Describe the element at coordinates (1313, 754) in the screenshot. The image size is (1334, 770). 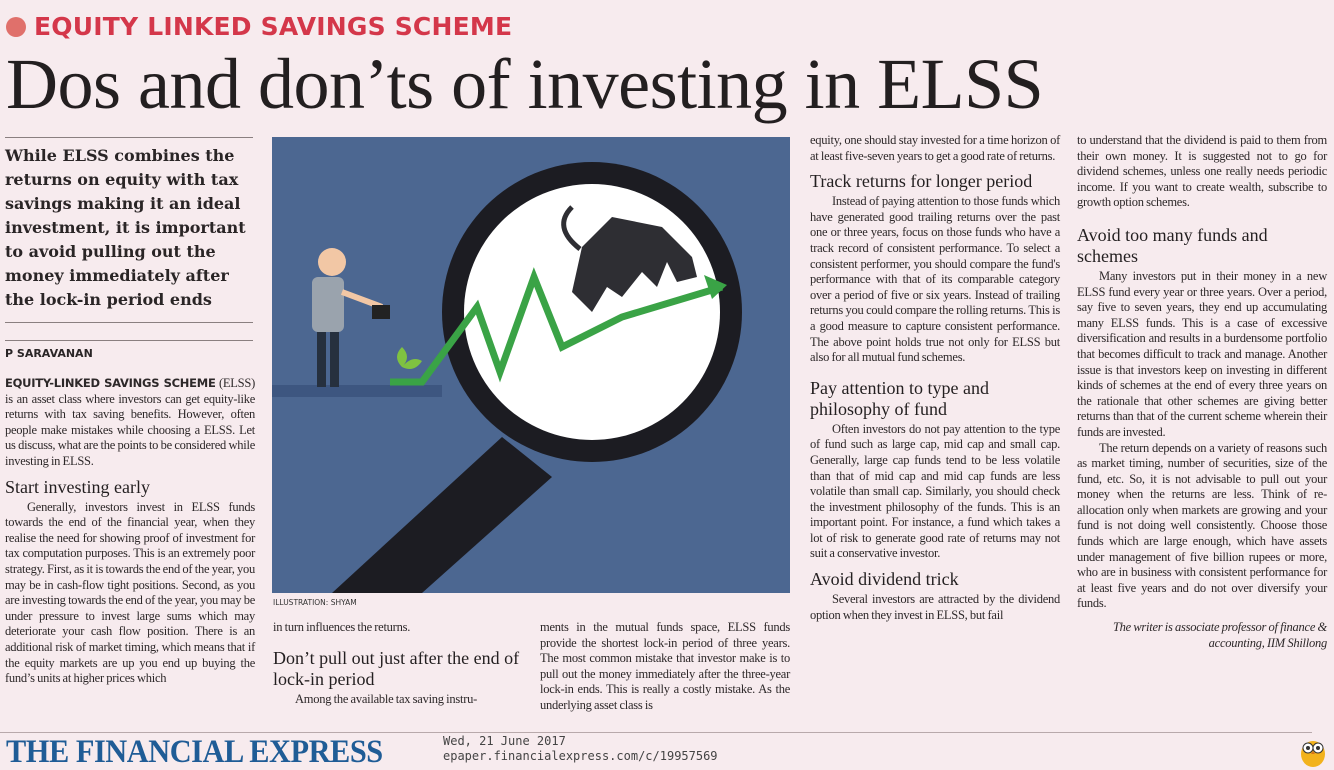
I see `owl-mascot-icon` at that location.